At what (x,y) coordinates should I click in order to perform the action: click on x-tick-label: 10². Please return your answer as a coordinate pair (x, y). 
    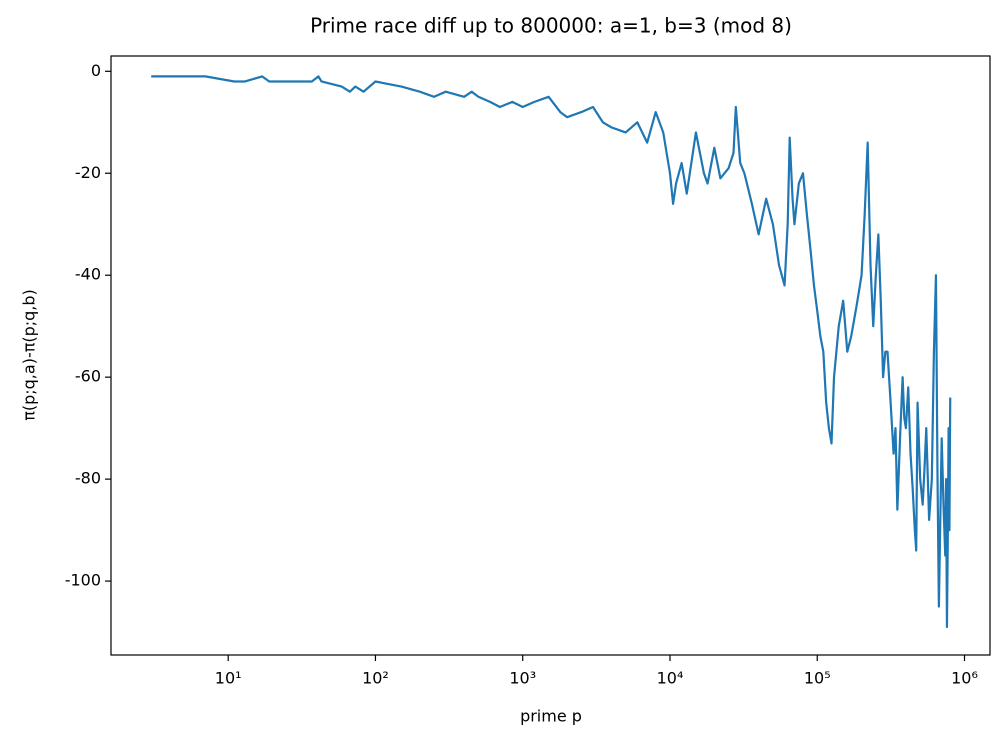
    Looking at the image, I should click on (375, 678).